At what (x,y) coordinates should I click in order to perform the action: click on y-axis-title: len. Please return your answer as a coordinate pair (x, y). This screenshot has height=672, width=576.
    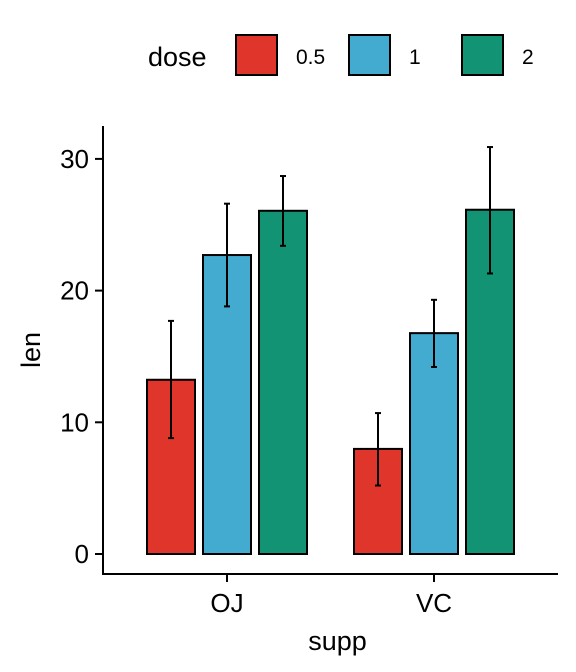
    Looking at the image, I should click on (31, 350).